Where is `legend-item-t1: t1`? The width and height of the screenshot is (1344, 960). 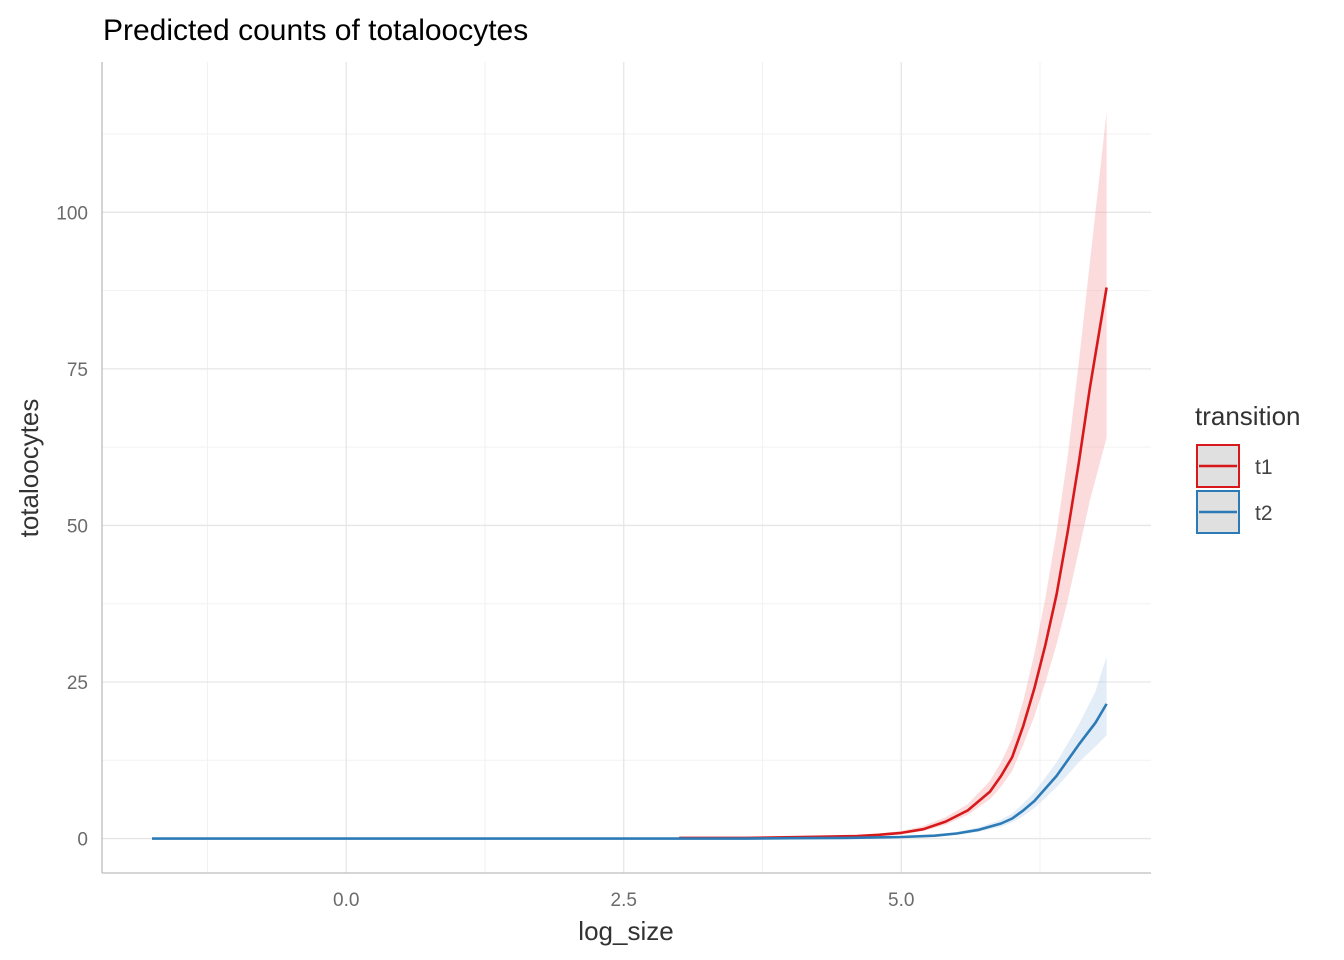
legend-item-t1: t1 is located at coordinates (1234, 466).